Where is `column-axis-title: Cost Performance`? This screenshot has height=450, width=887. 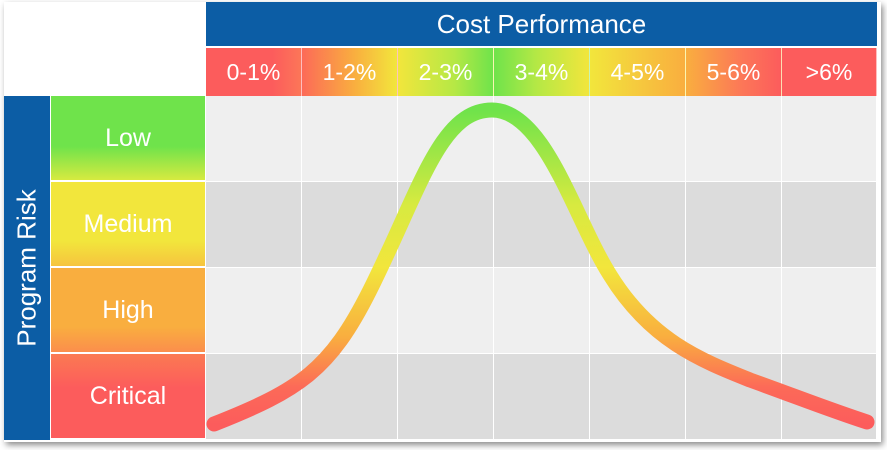
column-axis-title: Cost Performance is located at coordinates (541, 25).